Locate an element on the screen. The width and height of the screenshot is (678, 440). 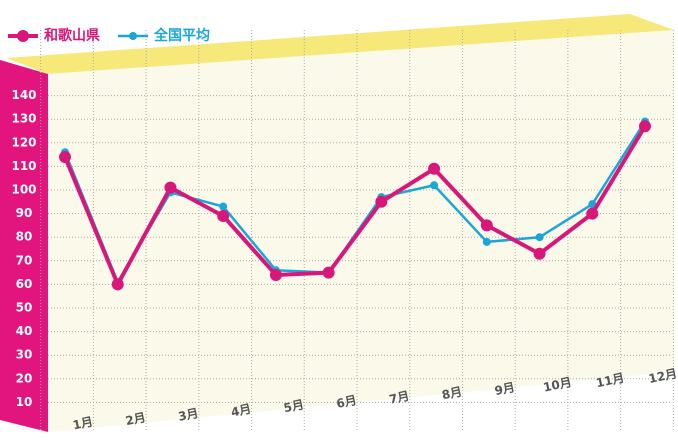
y-tick-label: 80 is located at coordinates (24, 237).